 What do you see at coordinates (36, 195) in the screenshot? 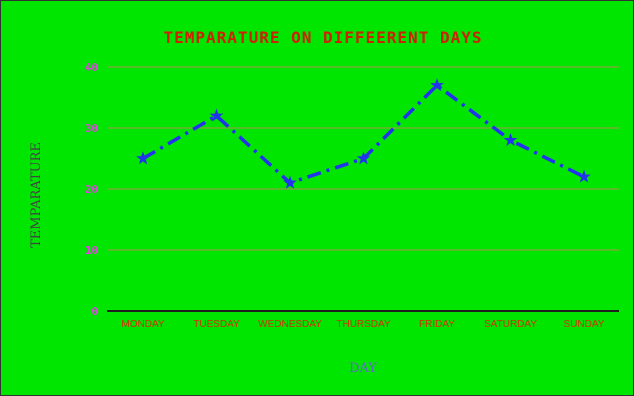
I see `y-axis-label: TEMPARATURE` at bounding box center [36, 195].